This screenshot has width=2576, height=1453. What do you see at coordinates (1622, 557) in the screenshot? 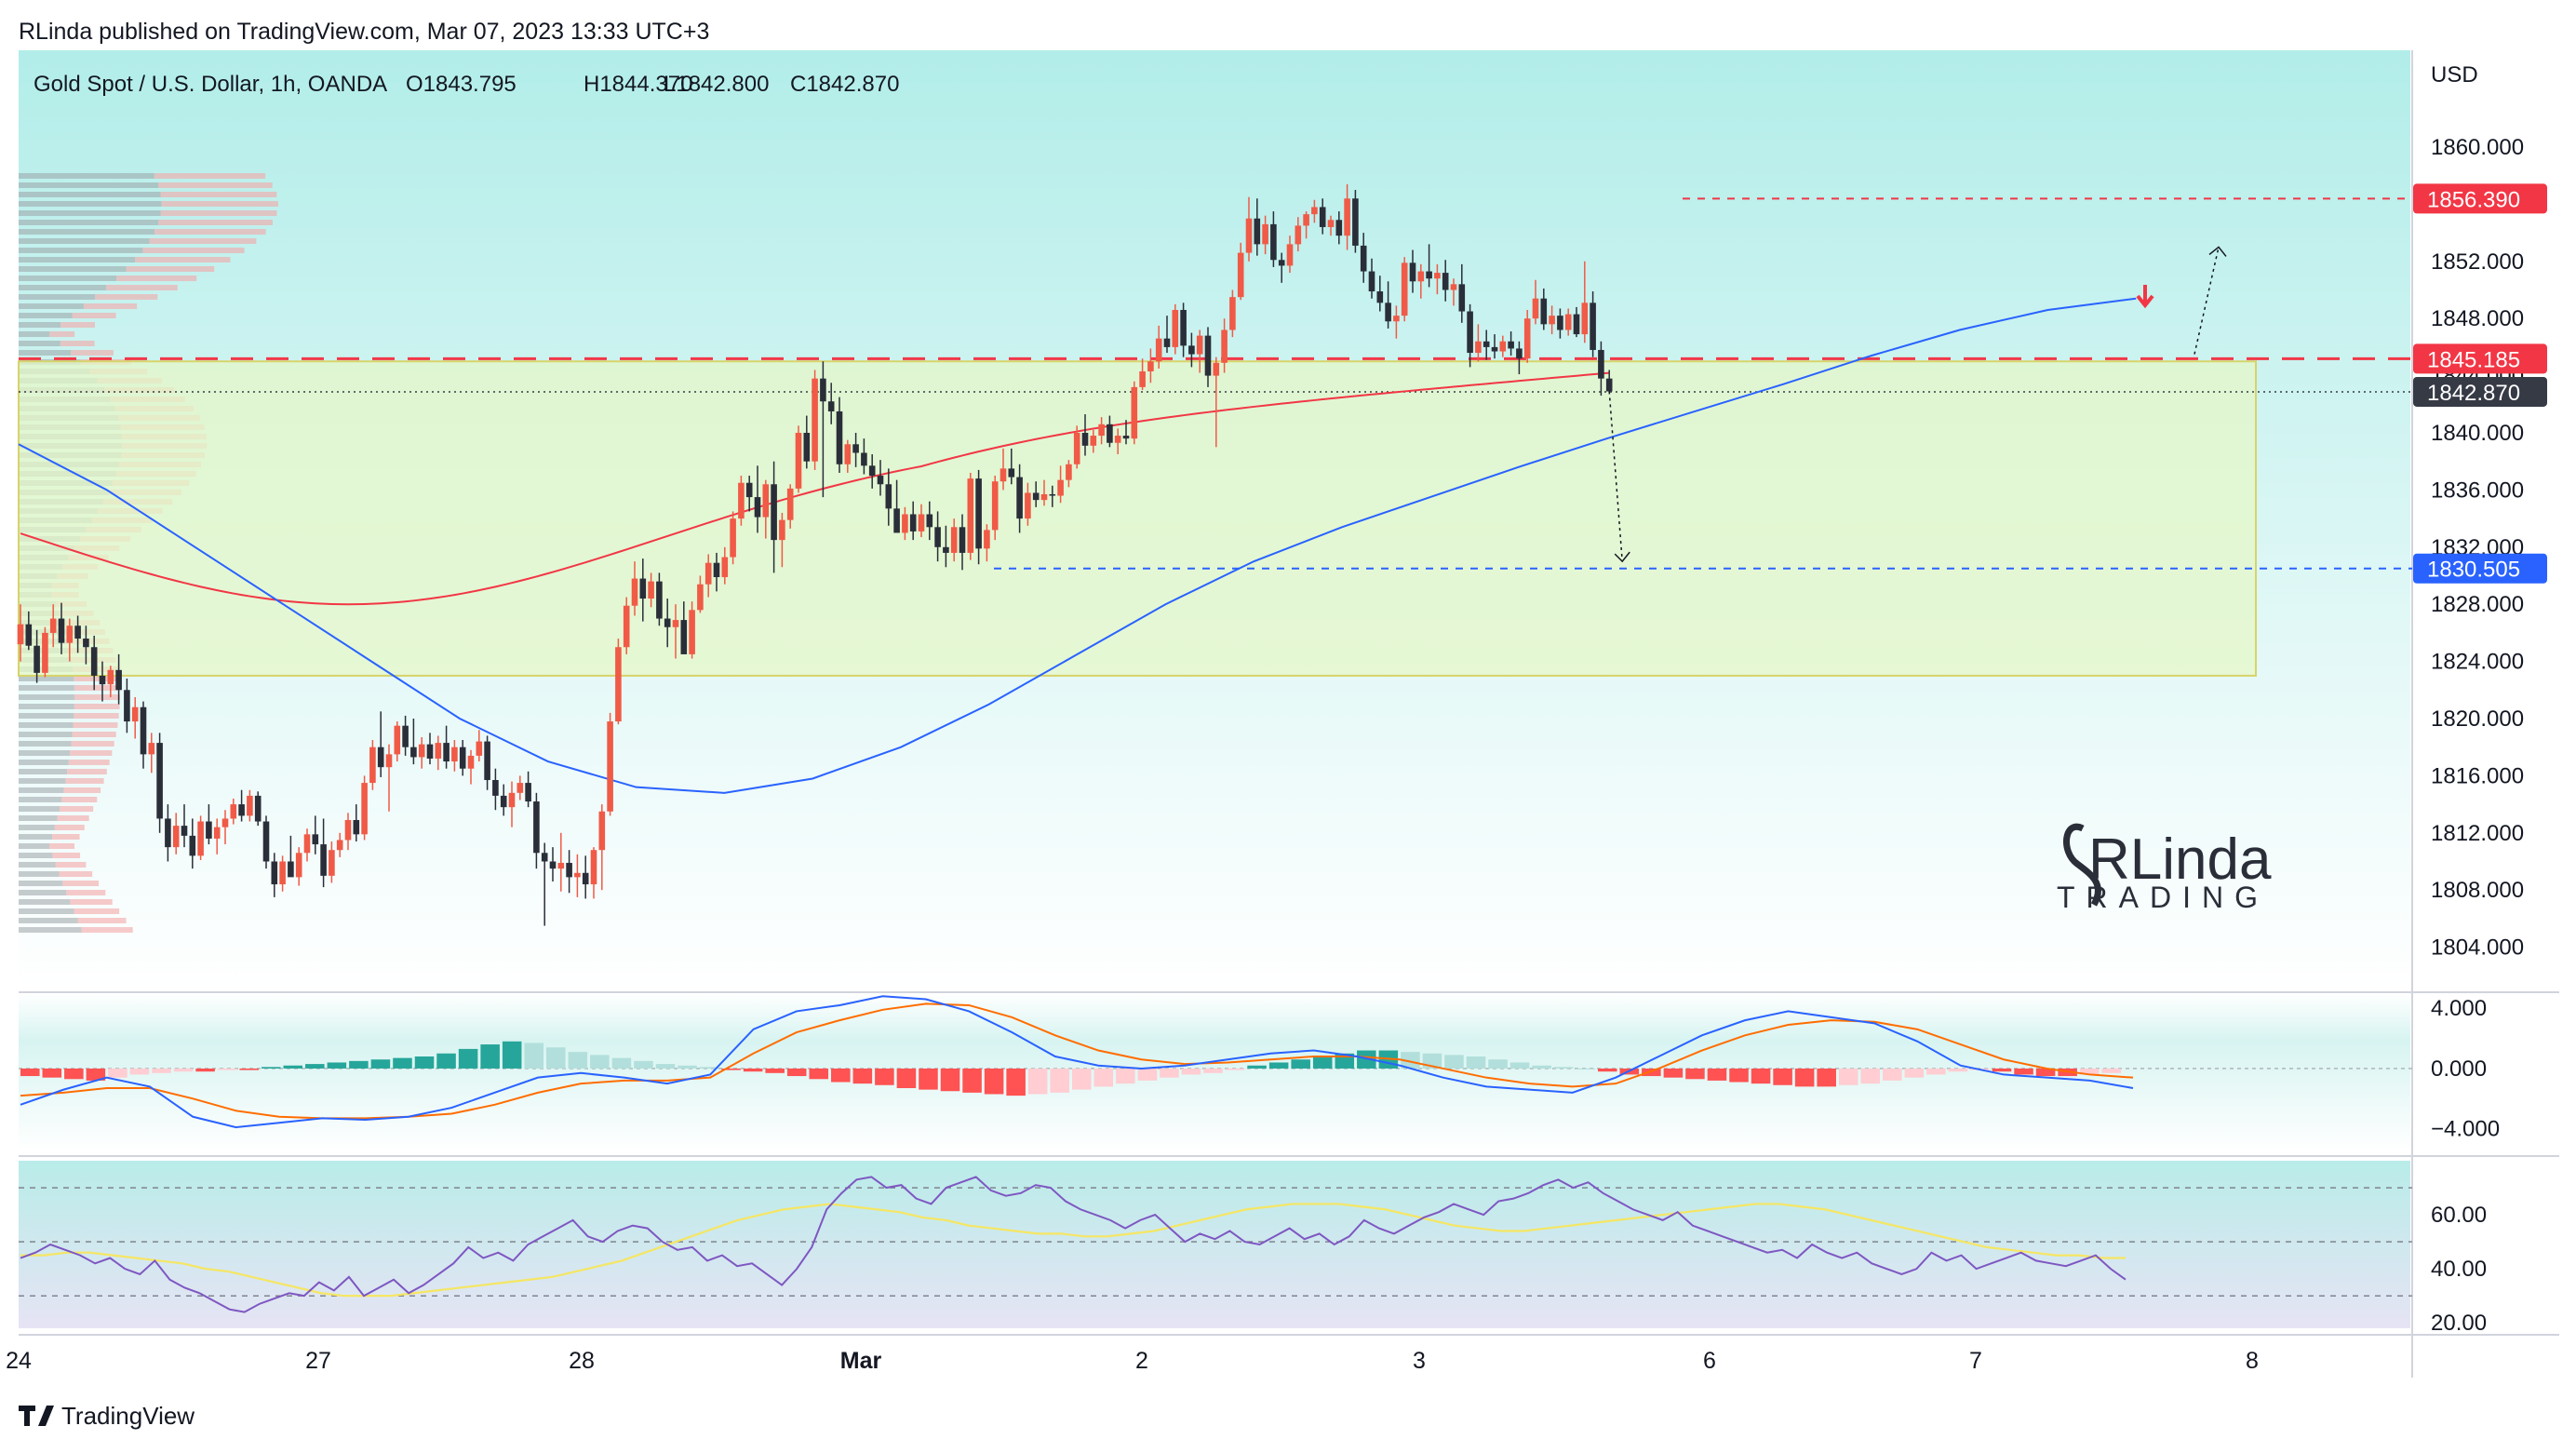
I see `forecast-down-arrowhead` at bounding box center [1622, 557].